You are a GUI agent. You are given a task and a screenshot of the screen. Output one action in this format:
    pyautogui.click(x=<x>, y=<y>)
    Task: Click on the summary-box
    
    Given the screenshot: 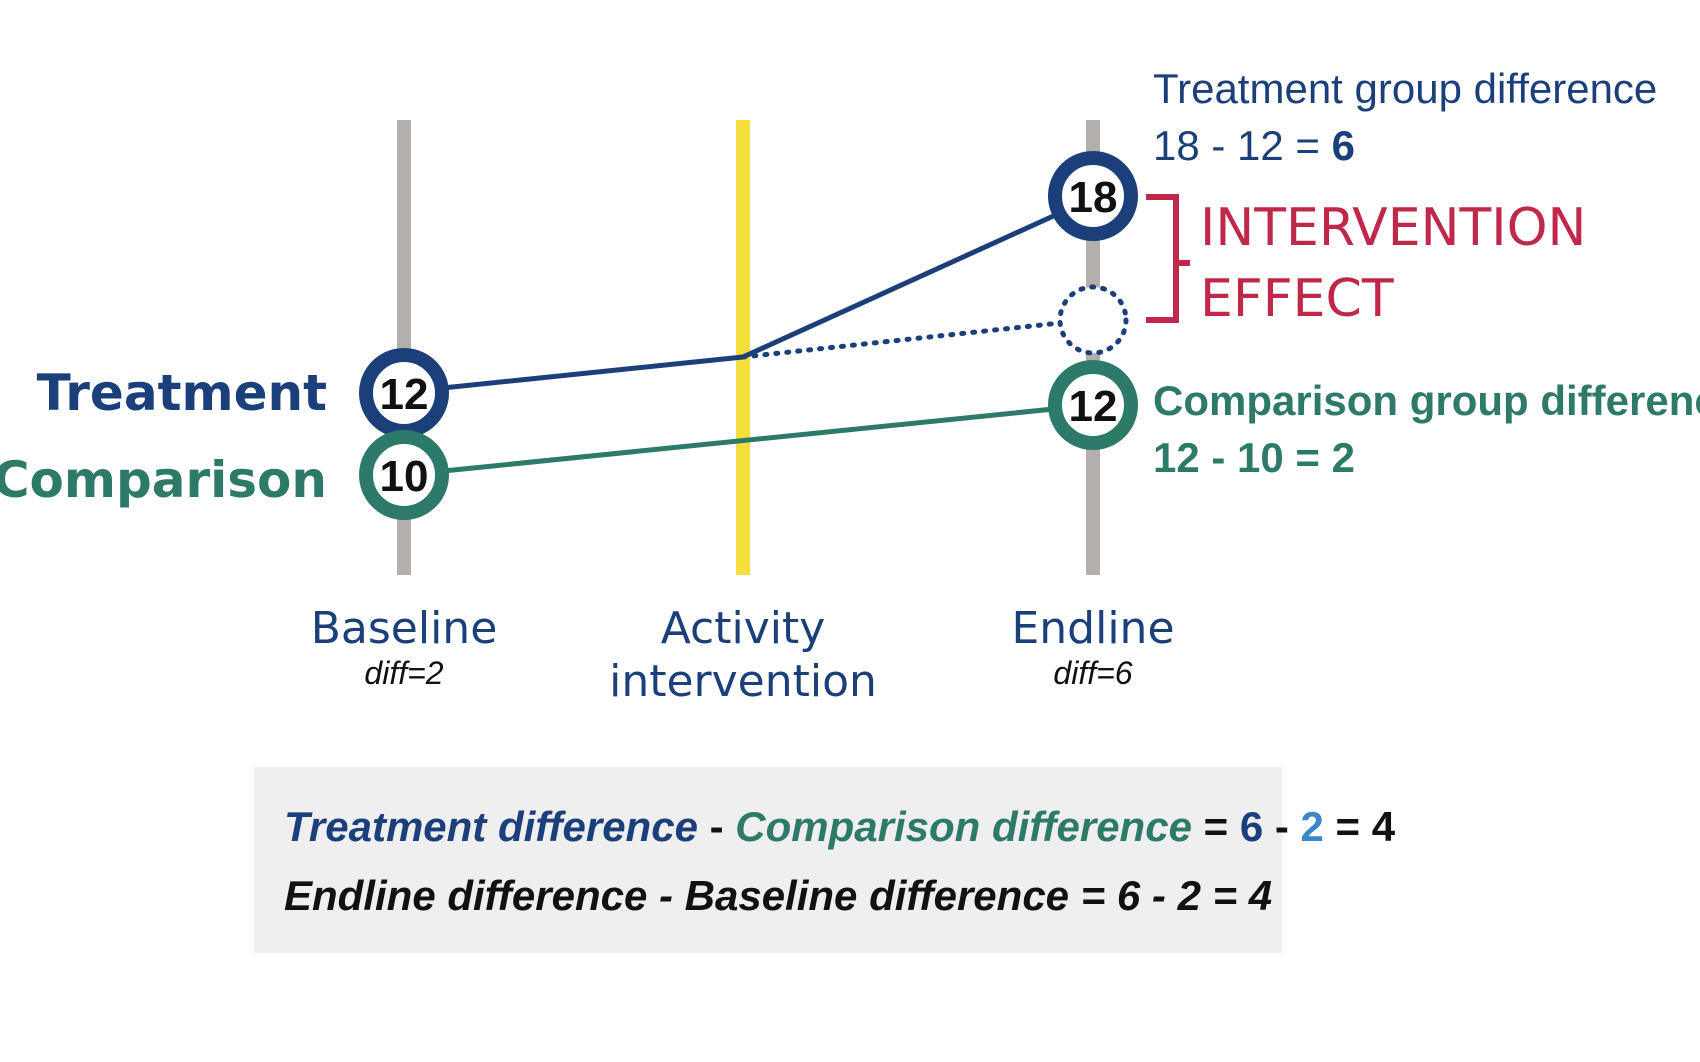 What is the action you would take?
    pyautogui.click(x=768, y=860)
    